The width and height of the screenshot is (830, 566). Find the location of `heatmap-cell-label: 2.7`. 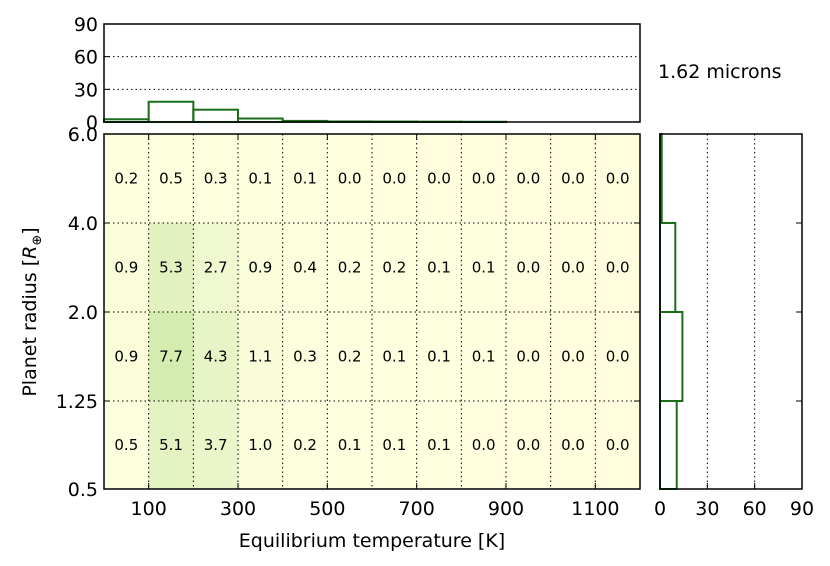

heatmap-cell-label: 2.7 is located at coordinates (216, 268).